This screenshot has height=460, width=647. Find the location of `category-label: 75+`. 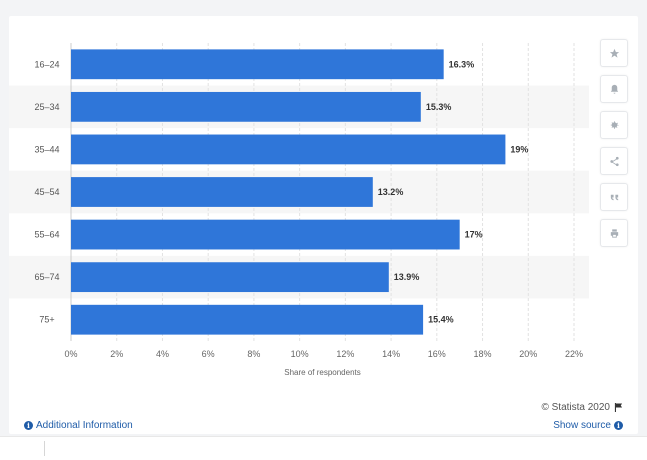

category-label: 75+ is located at coordinates (46, 320).